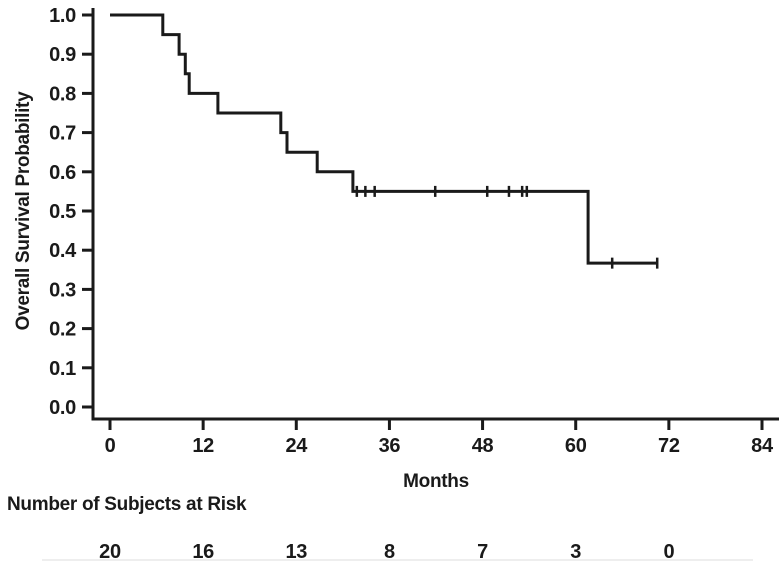 This screenshot has height=566, width=784. What do you see at coordinates (62, 408) in the screenshot?
I see `y-tick-label: 0.0` at bounding box center [62, 408].